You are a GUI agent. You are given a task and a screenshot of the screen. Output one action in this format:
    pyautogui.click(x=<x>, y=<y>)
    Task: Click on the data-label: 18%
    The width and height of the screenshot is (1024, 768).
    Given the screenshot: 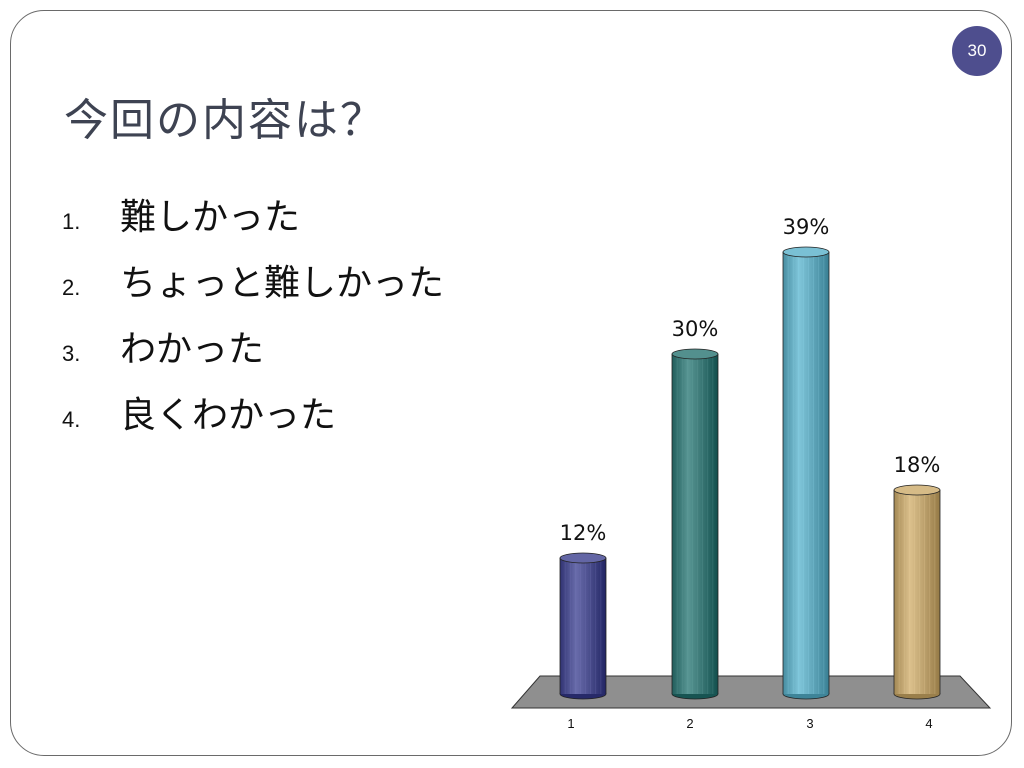 What is the action you would take?
    pyautogui.click(x=917, y=465)
    